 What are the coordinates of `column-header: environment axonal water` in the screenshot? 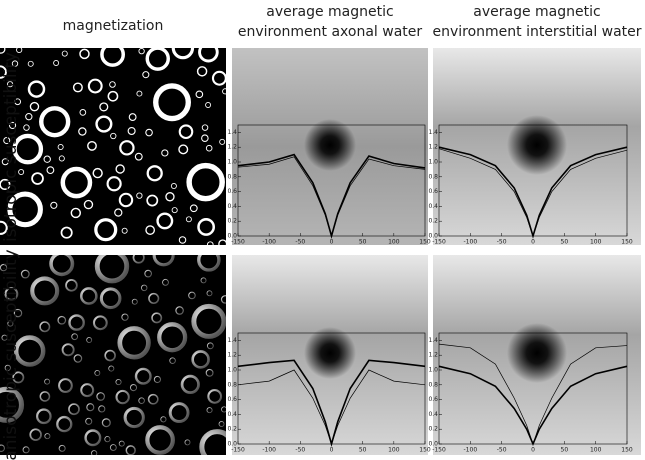 It's located at (330, 32).